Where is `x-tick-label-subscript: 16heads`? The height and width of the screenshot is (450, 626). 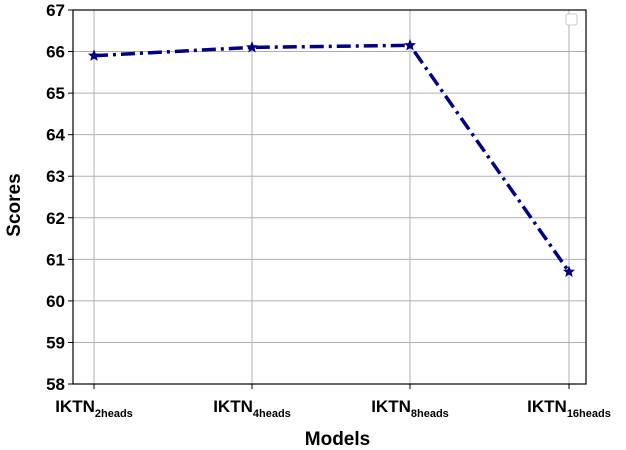
x-tick-label-subscript: 16heads is located at coordinates (589, 414).